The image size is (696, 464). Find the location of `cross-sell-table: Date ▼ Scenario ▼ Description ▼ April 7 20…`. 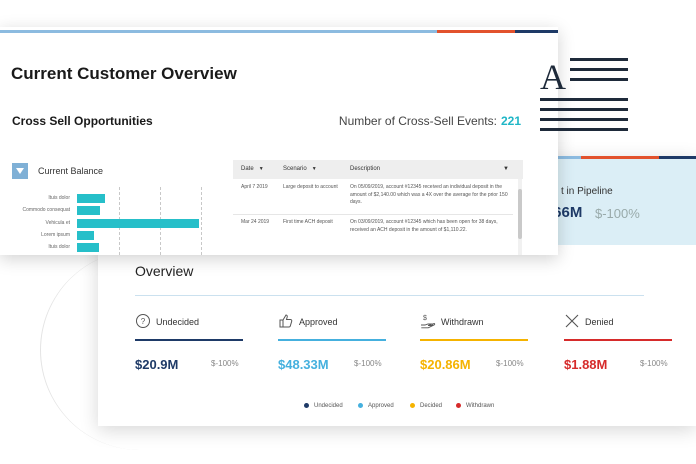

cross-sell-table: Date ▼ Scenario ▼ Description ▼ April 7 20… is located at coordinates (378, 207).